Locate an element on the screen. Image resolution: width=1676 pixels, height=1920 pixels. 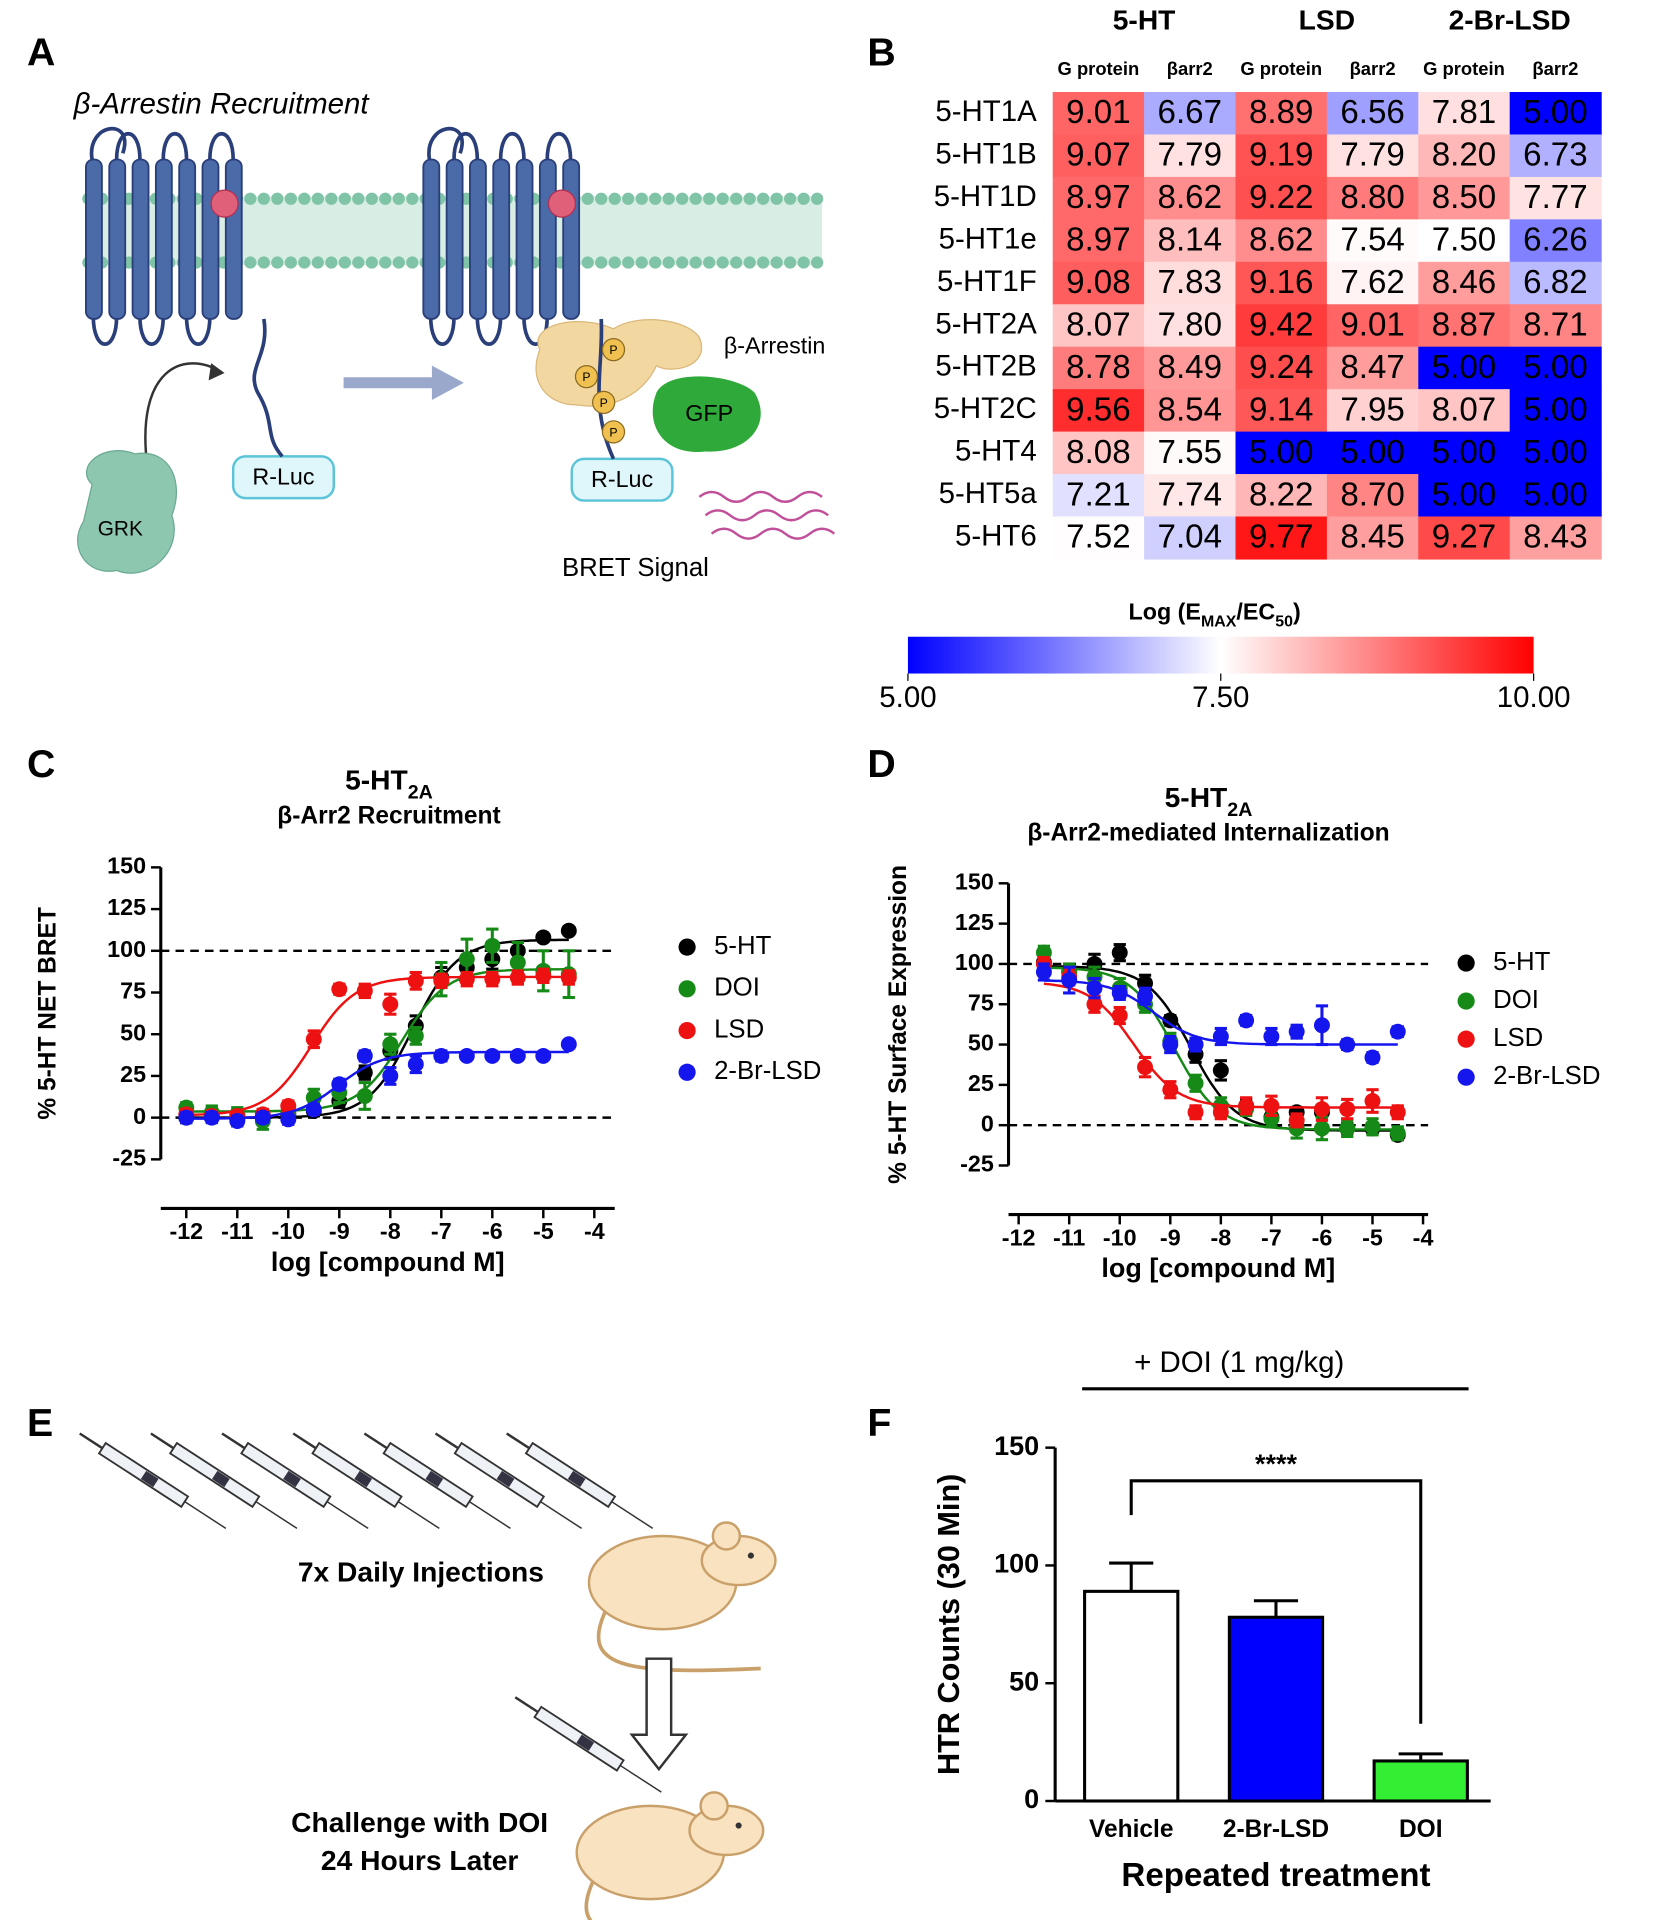
row-label: 5-HT2A is located at coordinates (986, 323).